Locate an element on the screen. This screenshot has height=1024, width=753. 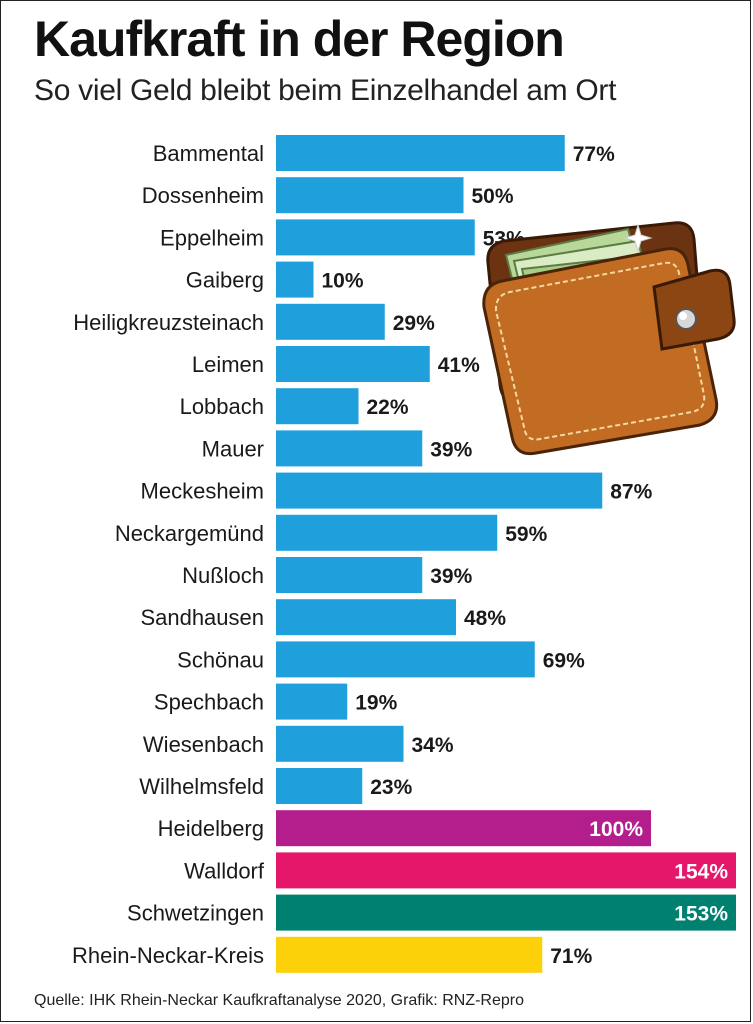
bar-gaiberg is located at coordinates (295, 279).